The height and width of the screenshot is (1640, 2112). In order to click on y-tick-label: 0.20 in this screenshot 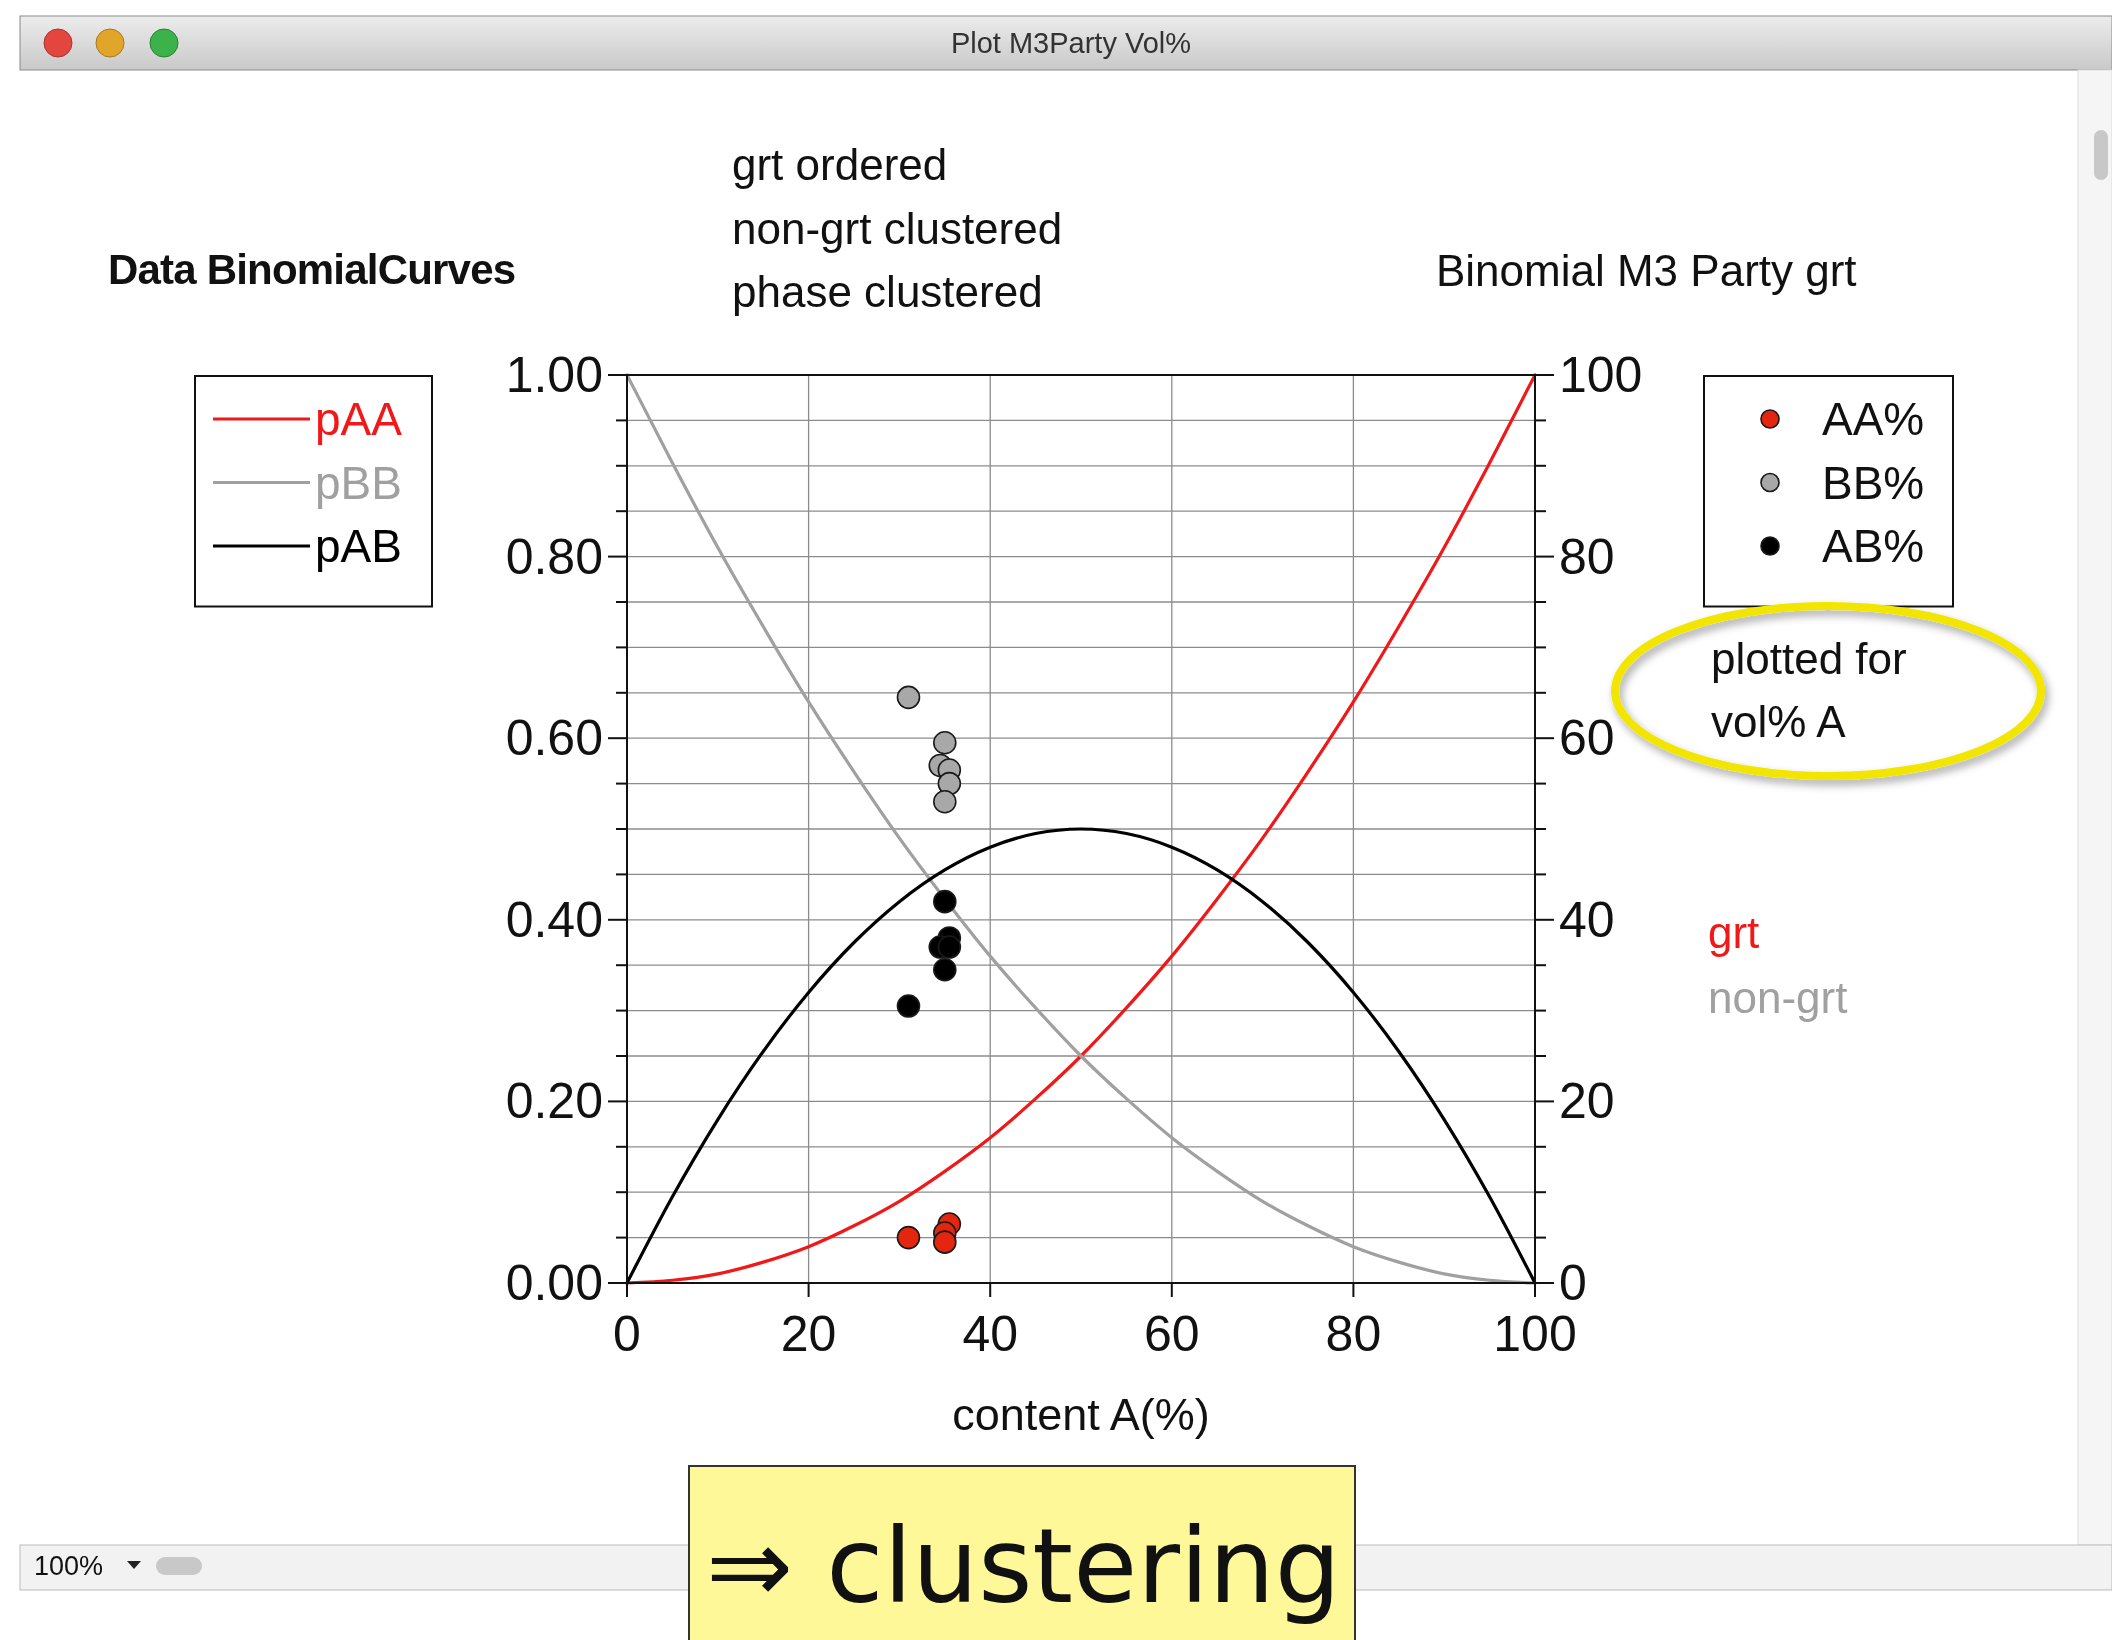, I will do `click(554, 1101)`.